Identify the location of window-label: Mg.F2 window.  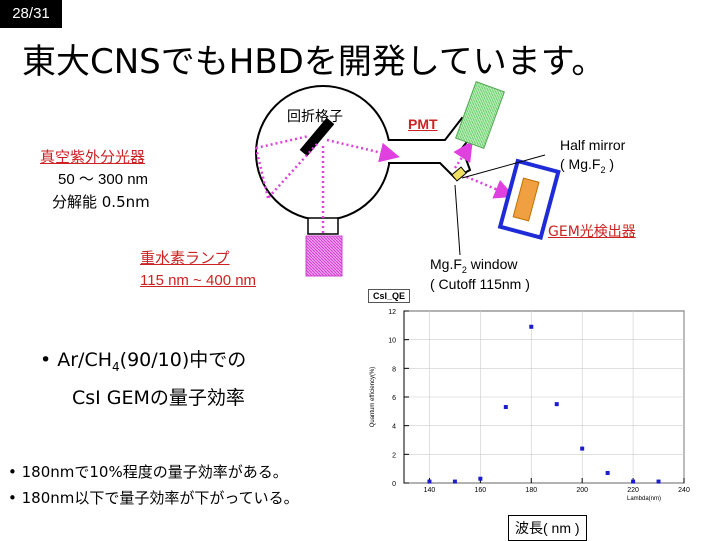
(474, 265).